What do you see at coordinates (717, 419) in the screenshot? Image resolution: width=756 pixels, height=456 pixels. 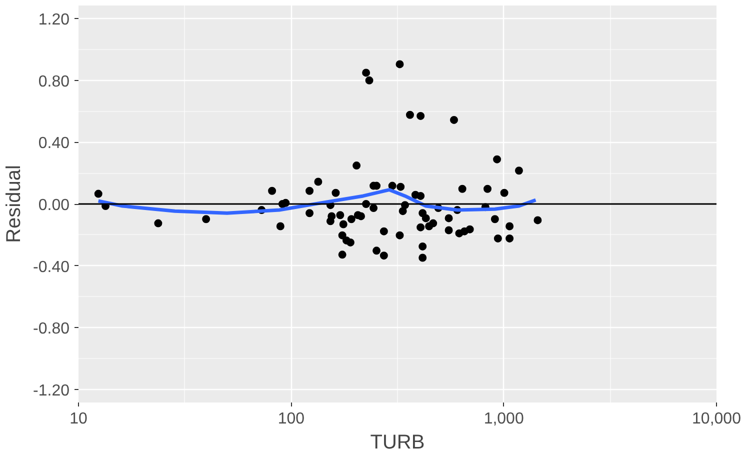 I see `x-tick-label: 10,000` at bounding box center [717, 419].